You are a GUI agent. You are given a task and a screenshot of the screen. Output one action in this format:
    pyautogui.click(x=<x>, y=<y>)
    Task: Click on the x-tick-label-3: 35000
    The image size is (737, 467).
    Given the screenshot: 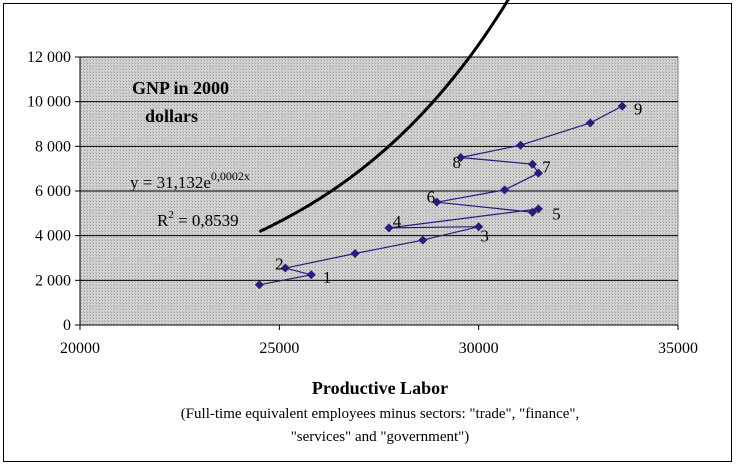 What is the action you would take?
    pyautogui.click(x=678, y=348)
    